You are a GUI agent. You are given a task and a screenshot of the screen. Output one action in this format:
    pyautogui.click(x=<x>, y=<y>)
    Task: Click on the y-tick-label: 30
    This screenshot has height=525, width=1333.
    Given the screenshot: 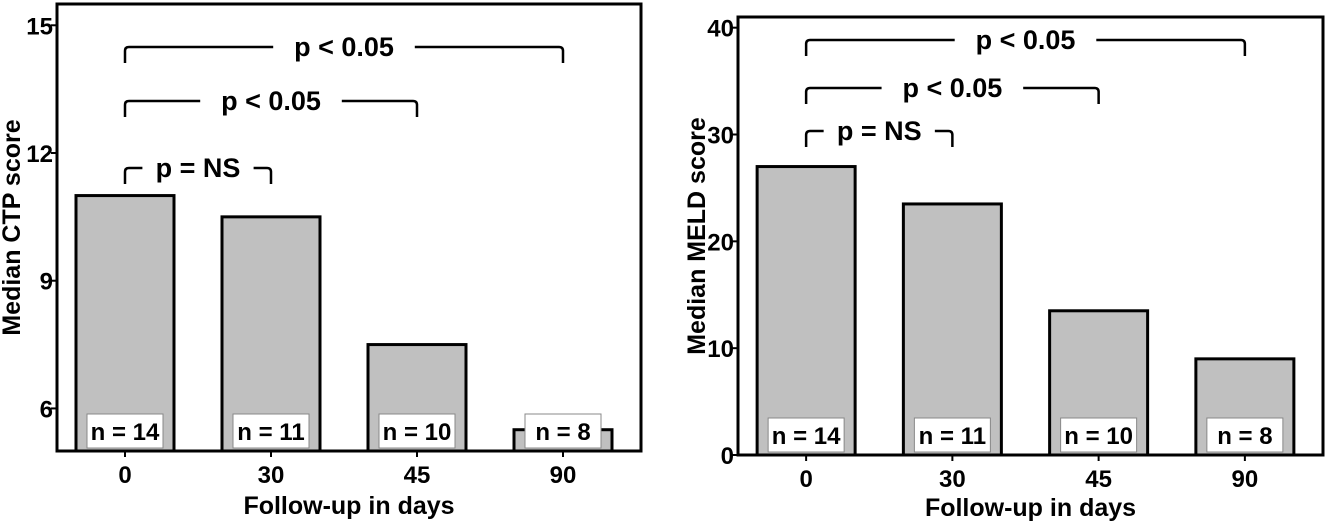 What is the action you would take?
    pyautogui.click(x=720, y=136)
    